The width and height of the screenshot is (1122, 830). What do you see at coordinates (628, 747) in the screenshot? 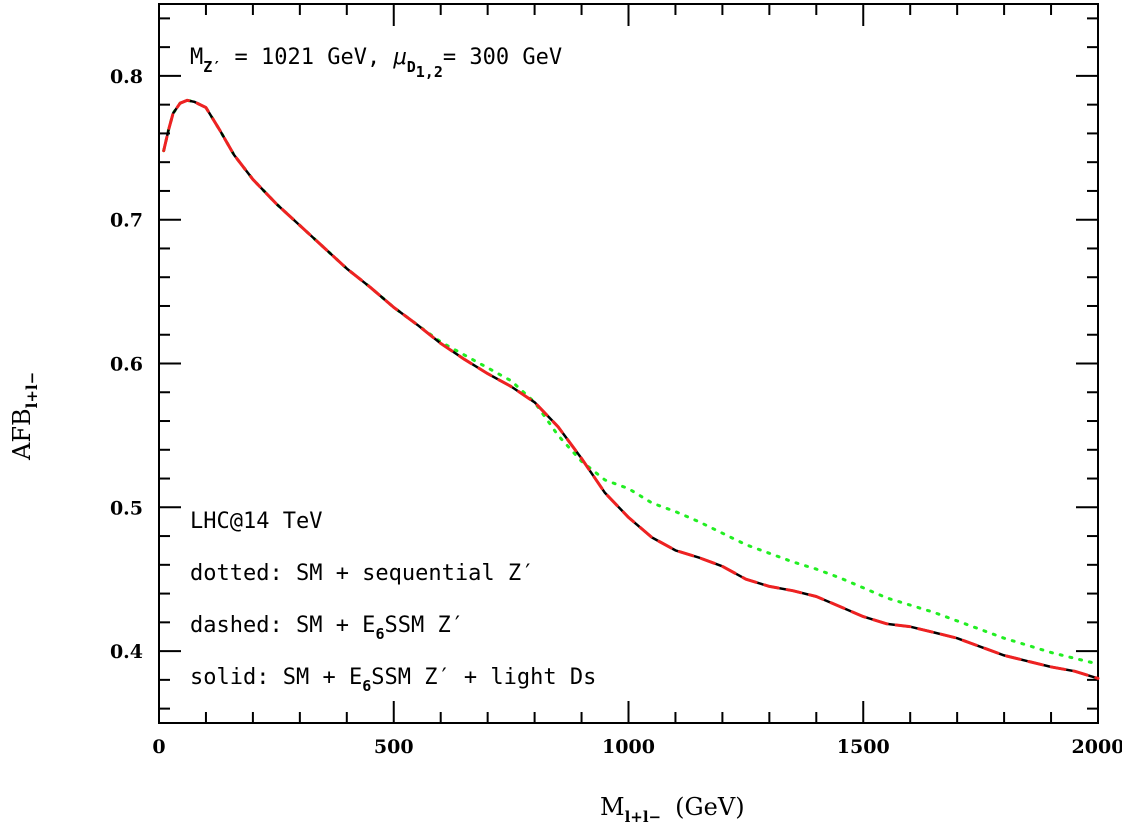
I see `x-tick-label: 1000` at bounding box center [628, 747].